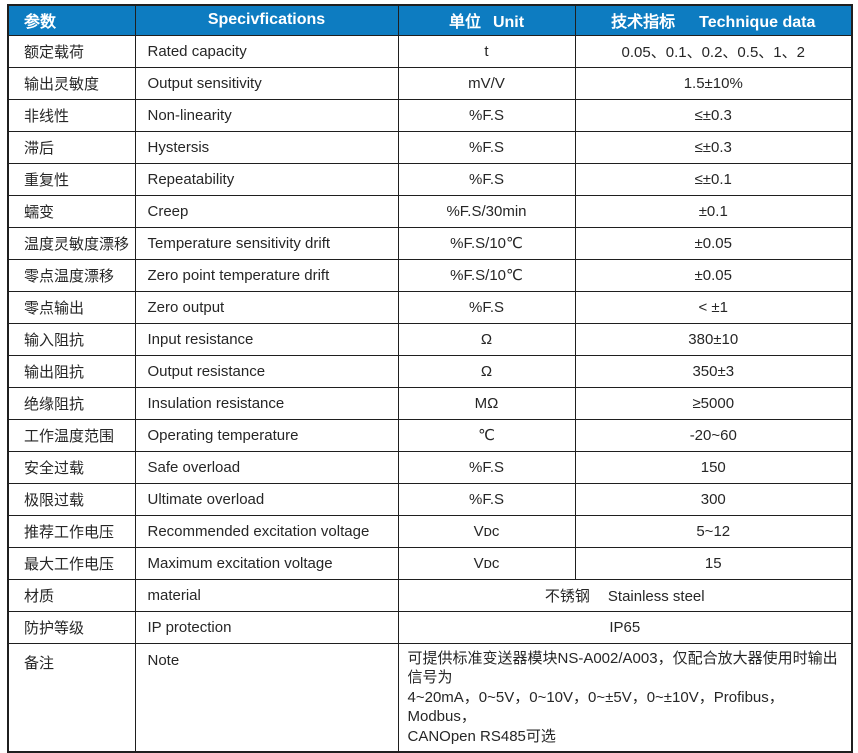 This screenshot has width=858, height=753. Describe the element at coordinates (71, 371) in the screenshot. I see `param-zh-cell: 输出阻抗` at that location.